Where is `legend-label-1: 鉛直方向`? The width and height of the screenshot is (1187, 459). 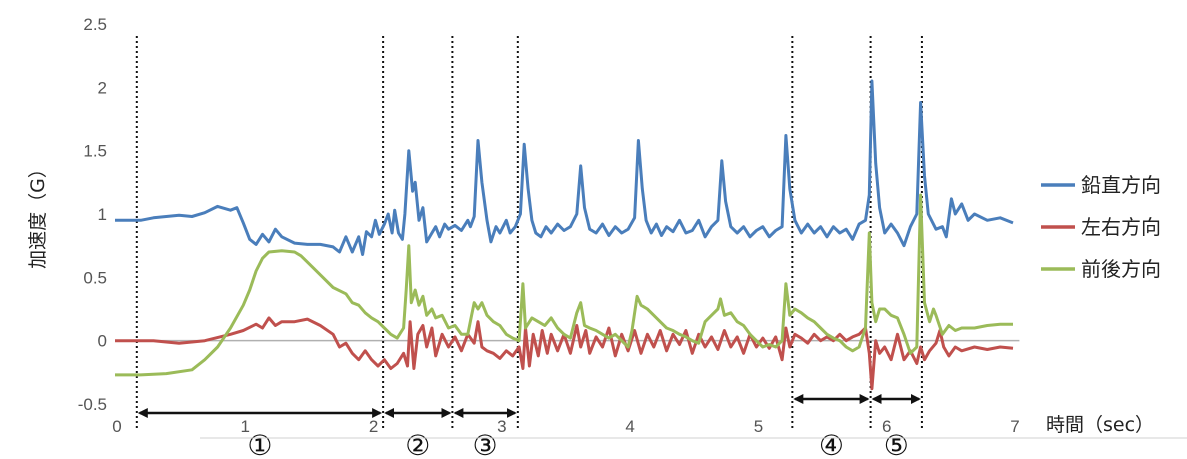 legend-label-1: 鉛直方向 is located at coordinates (1121, 185).